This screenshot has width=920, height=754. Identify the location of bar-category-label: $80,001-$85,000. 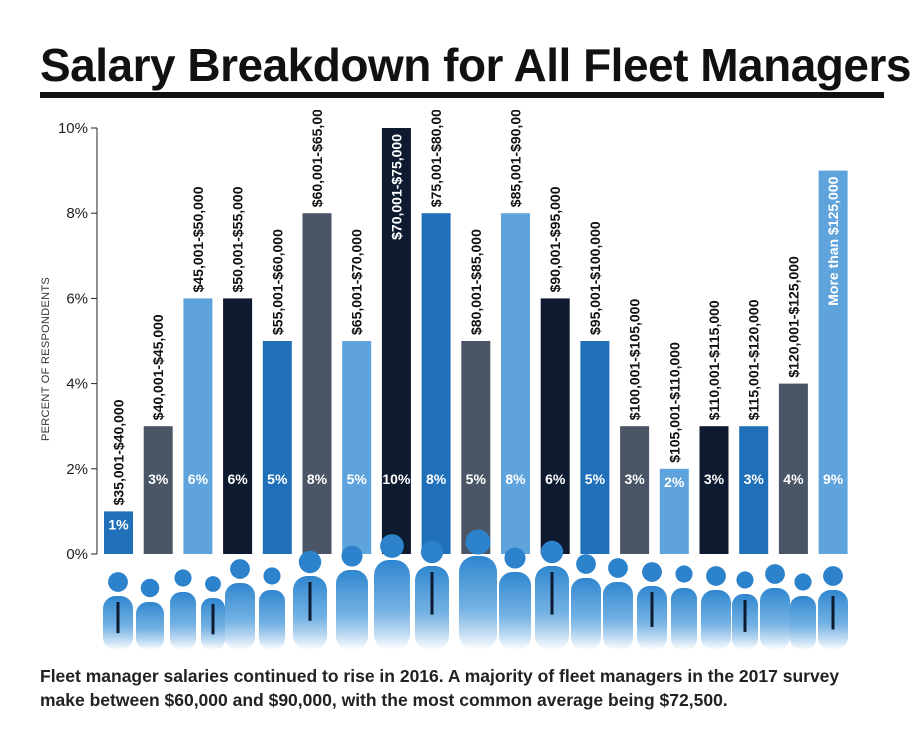
(476, 282).